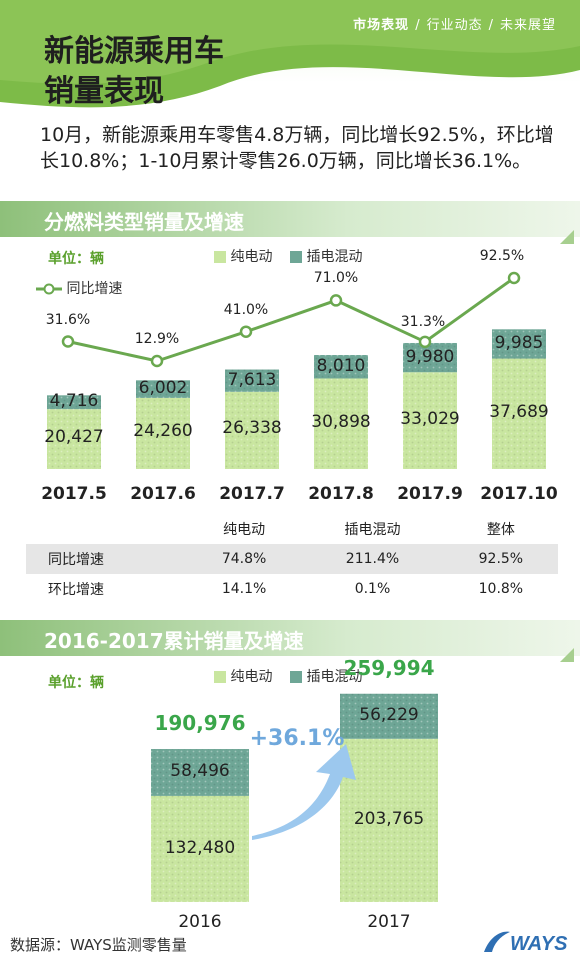 The height and width of the screenshot is (960, 580). I want to click on ways-logo: WAYS, so click(525, 944).